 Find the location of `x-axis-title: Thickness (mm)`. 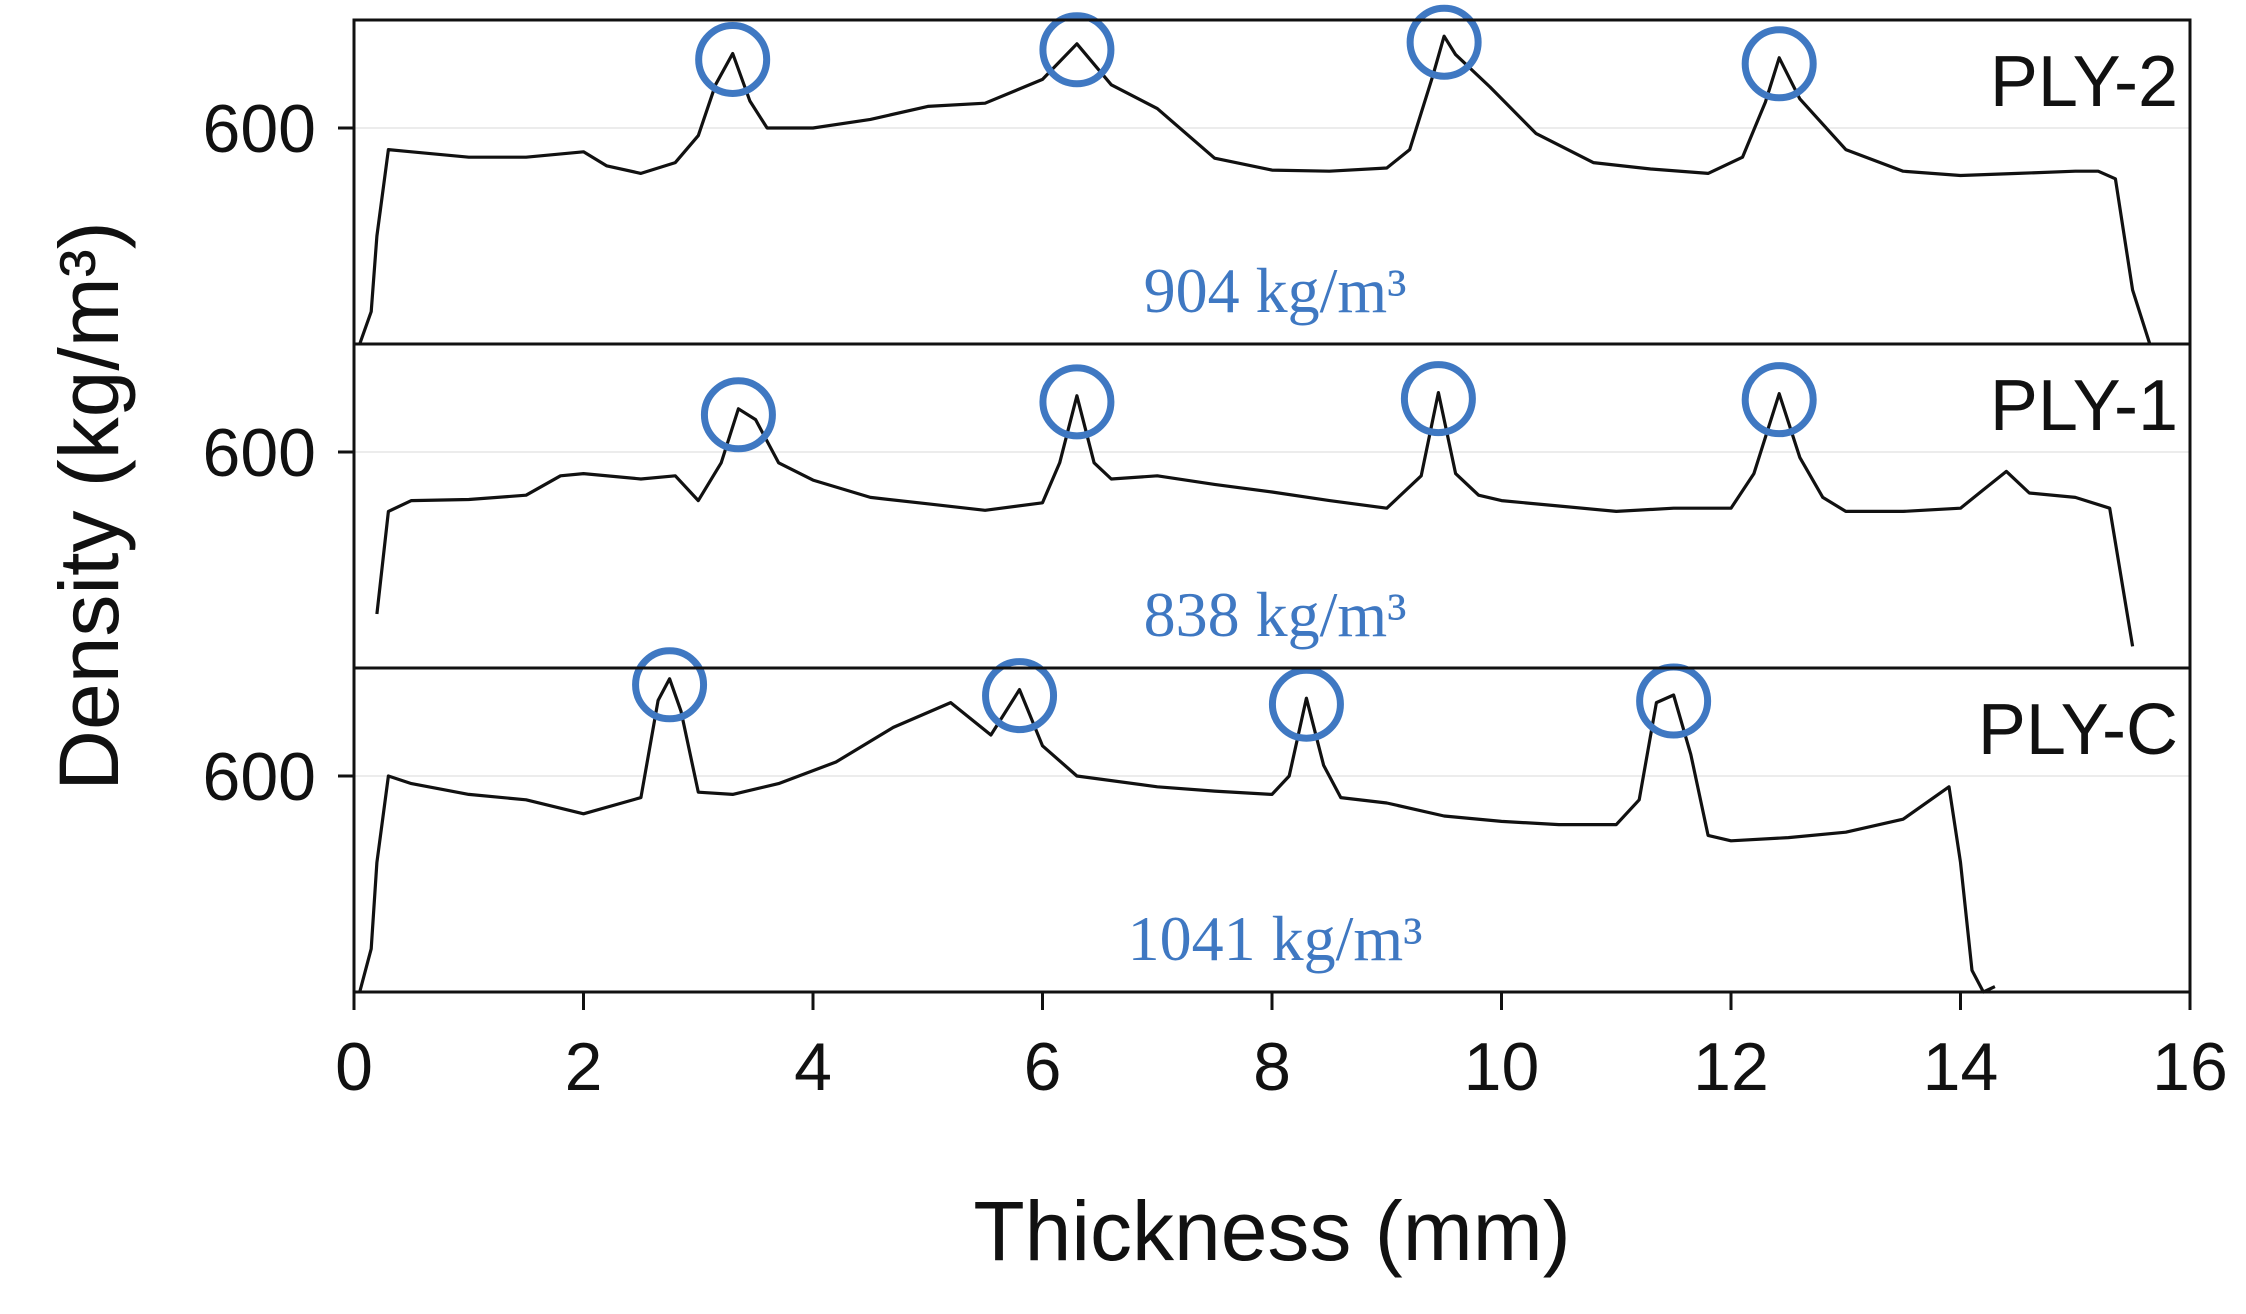

x-axis-title: Thickness (mm) is located at coordinates (1271, 1231).